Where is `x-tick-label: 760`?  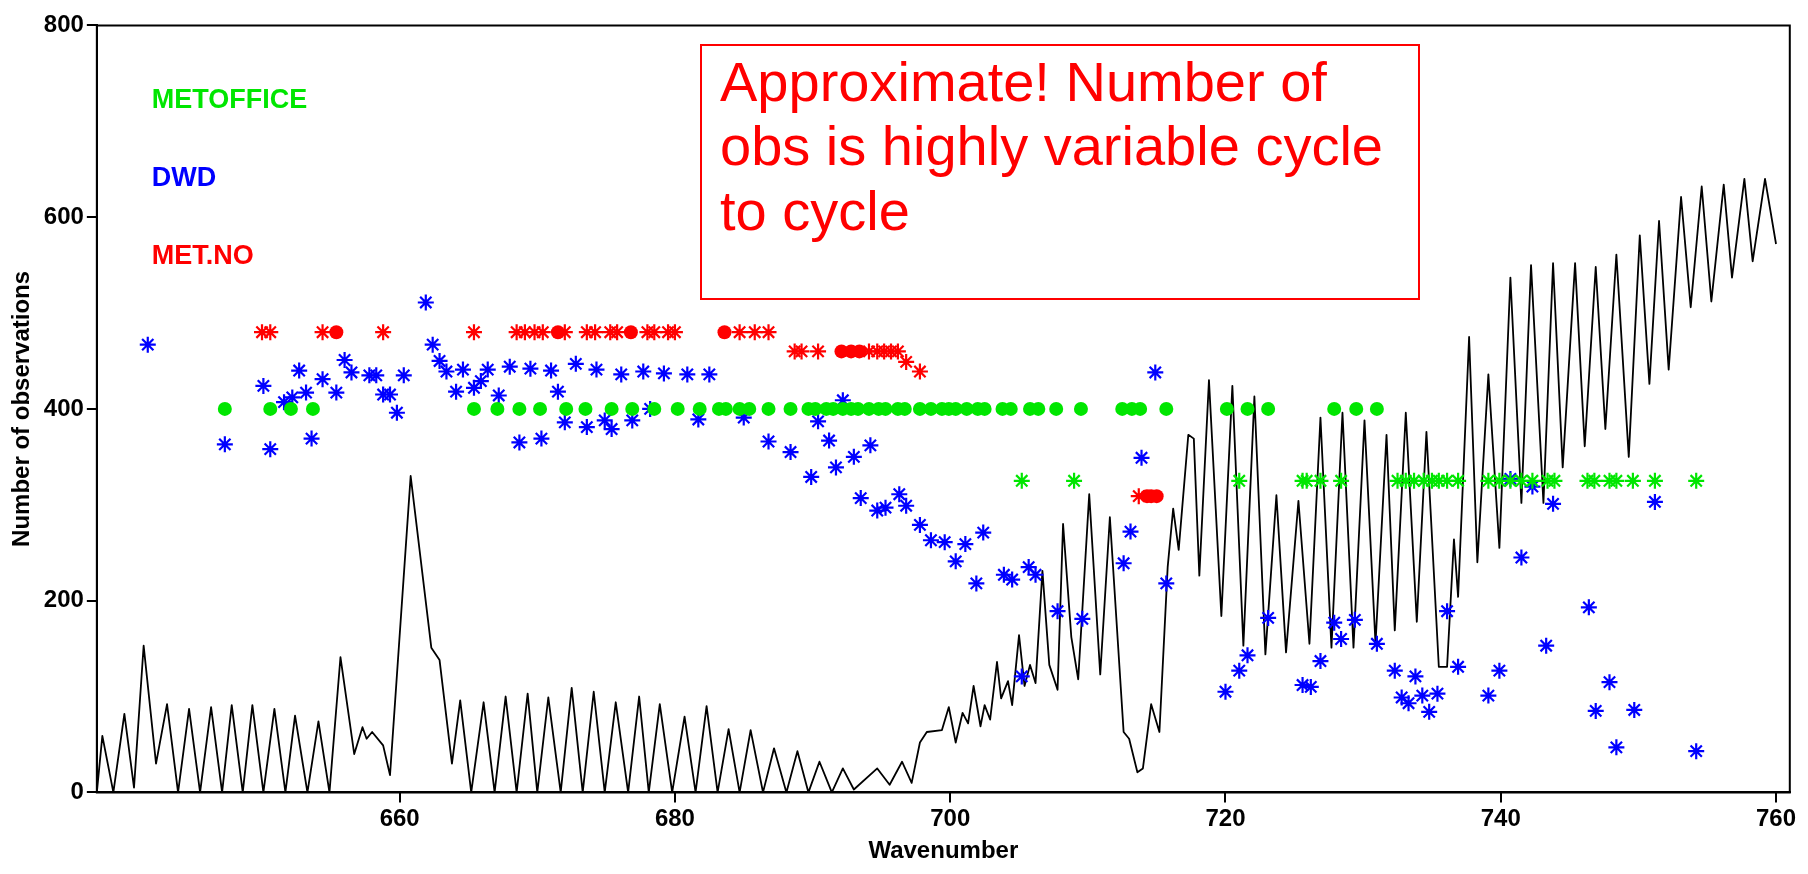 x-tick-label: 760 is located at coordinates (1776, 818).